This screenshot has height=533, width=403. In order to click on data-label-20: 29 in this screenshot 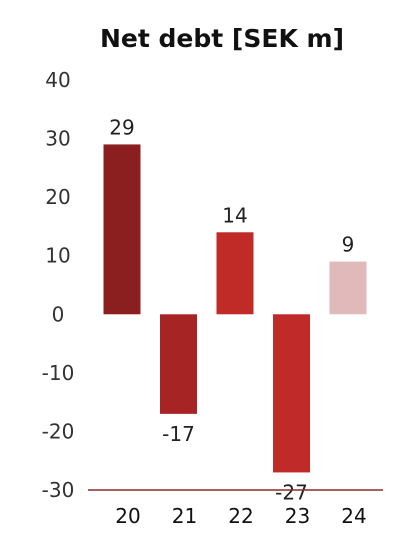, I will do `click(121, 127)`.